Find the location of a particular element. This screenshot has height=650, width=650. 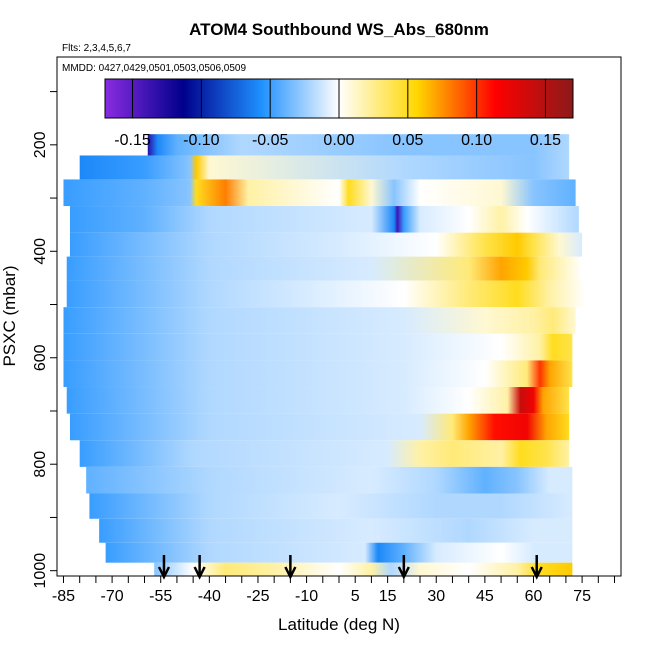

x-tick-label: -40 is located at coordinates (209, 596).